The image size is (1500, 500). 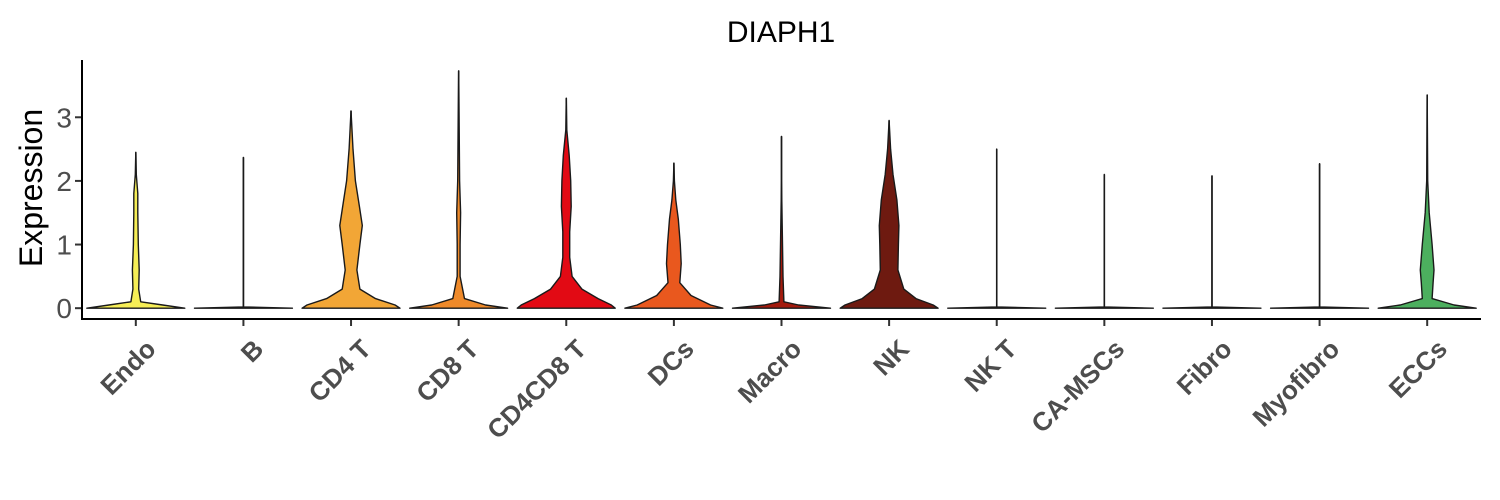 I want to click on violin-cd4-t, so click(x=351, y=209).